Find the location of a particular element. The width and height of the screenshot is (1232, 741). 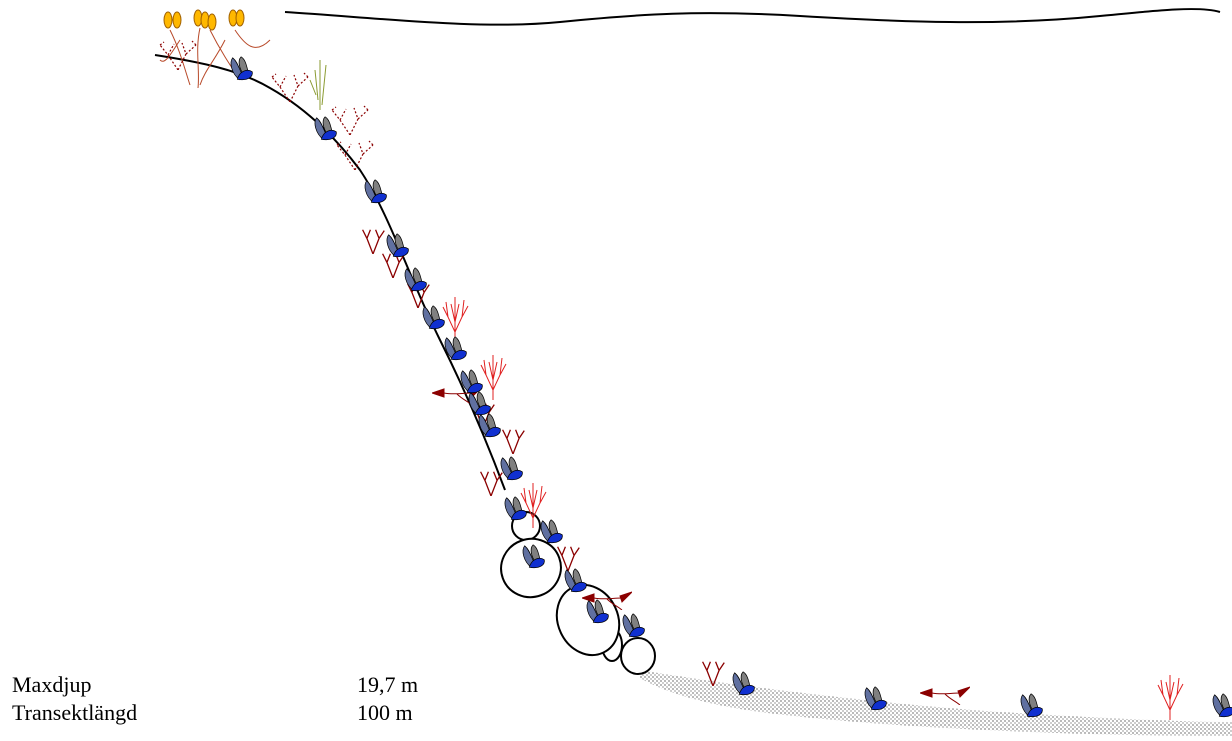

row-value: 19,7 m is located at coordinates (388, 684).